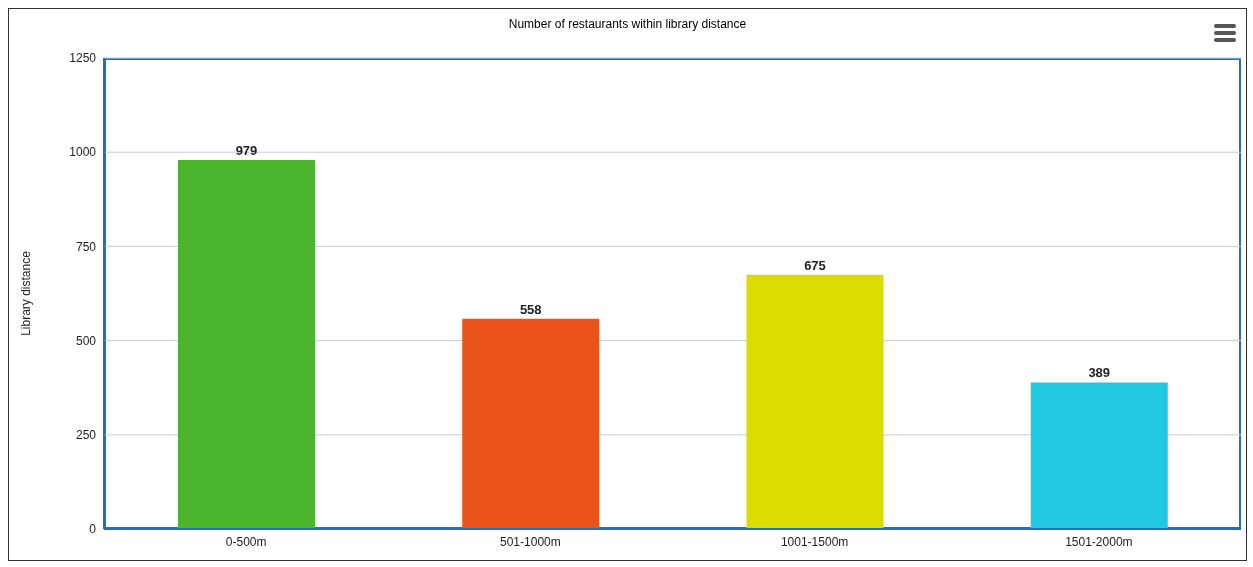  I want to click on data-label: 389, so click(1099, 373).